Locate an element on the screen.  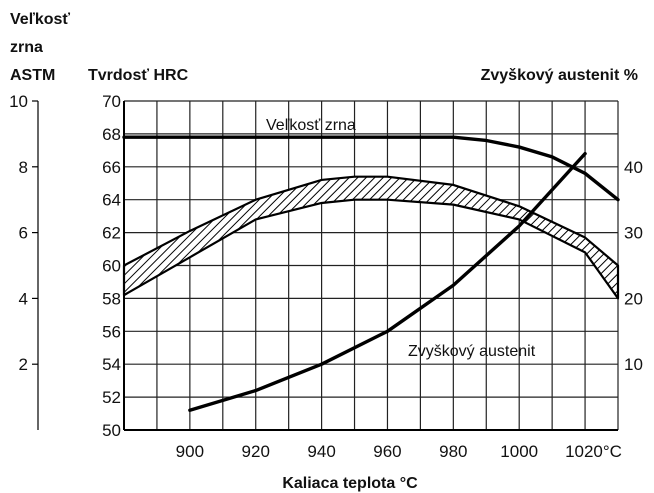
annotation-retained-austenite: Zvyškový austenit is located at coordinates (472, 351).